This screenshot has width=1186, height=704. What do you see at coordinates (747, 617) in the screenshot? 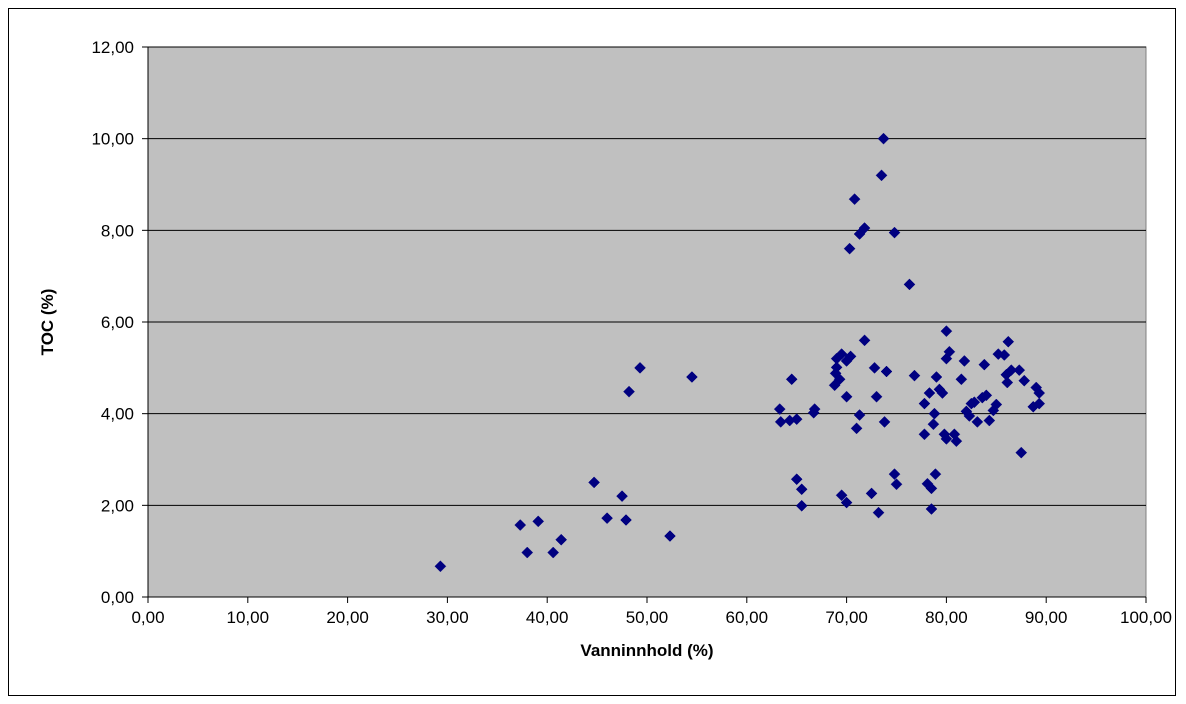
I see `x-tick-label-6: 60,00` at bounding box center [747, 617].